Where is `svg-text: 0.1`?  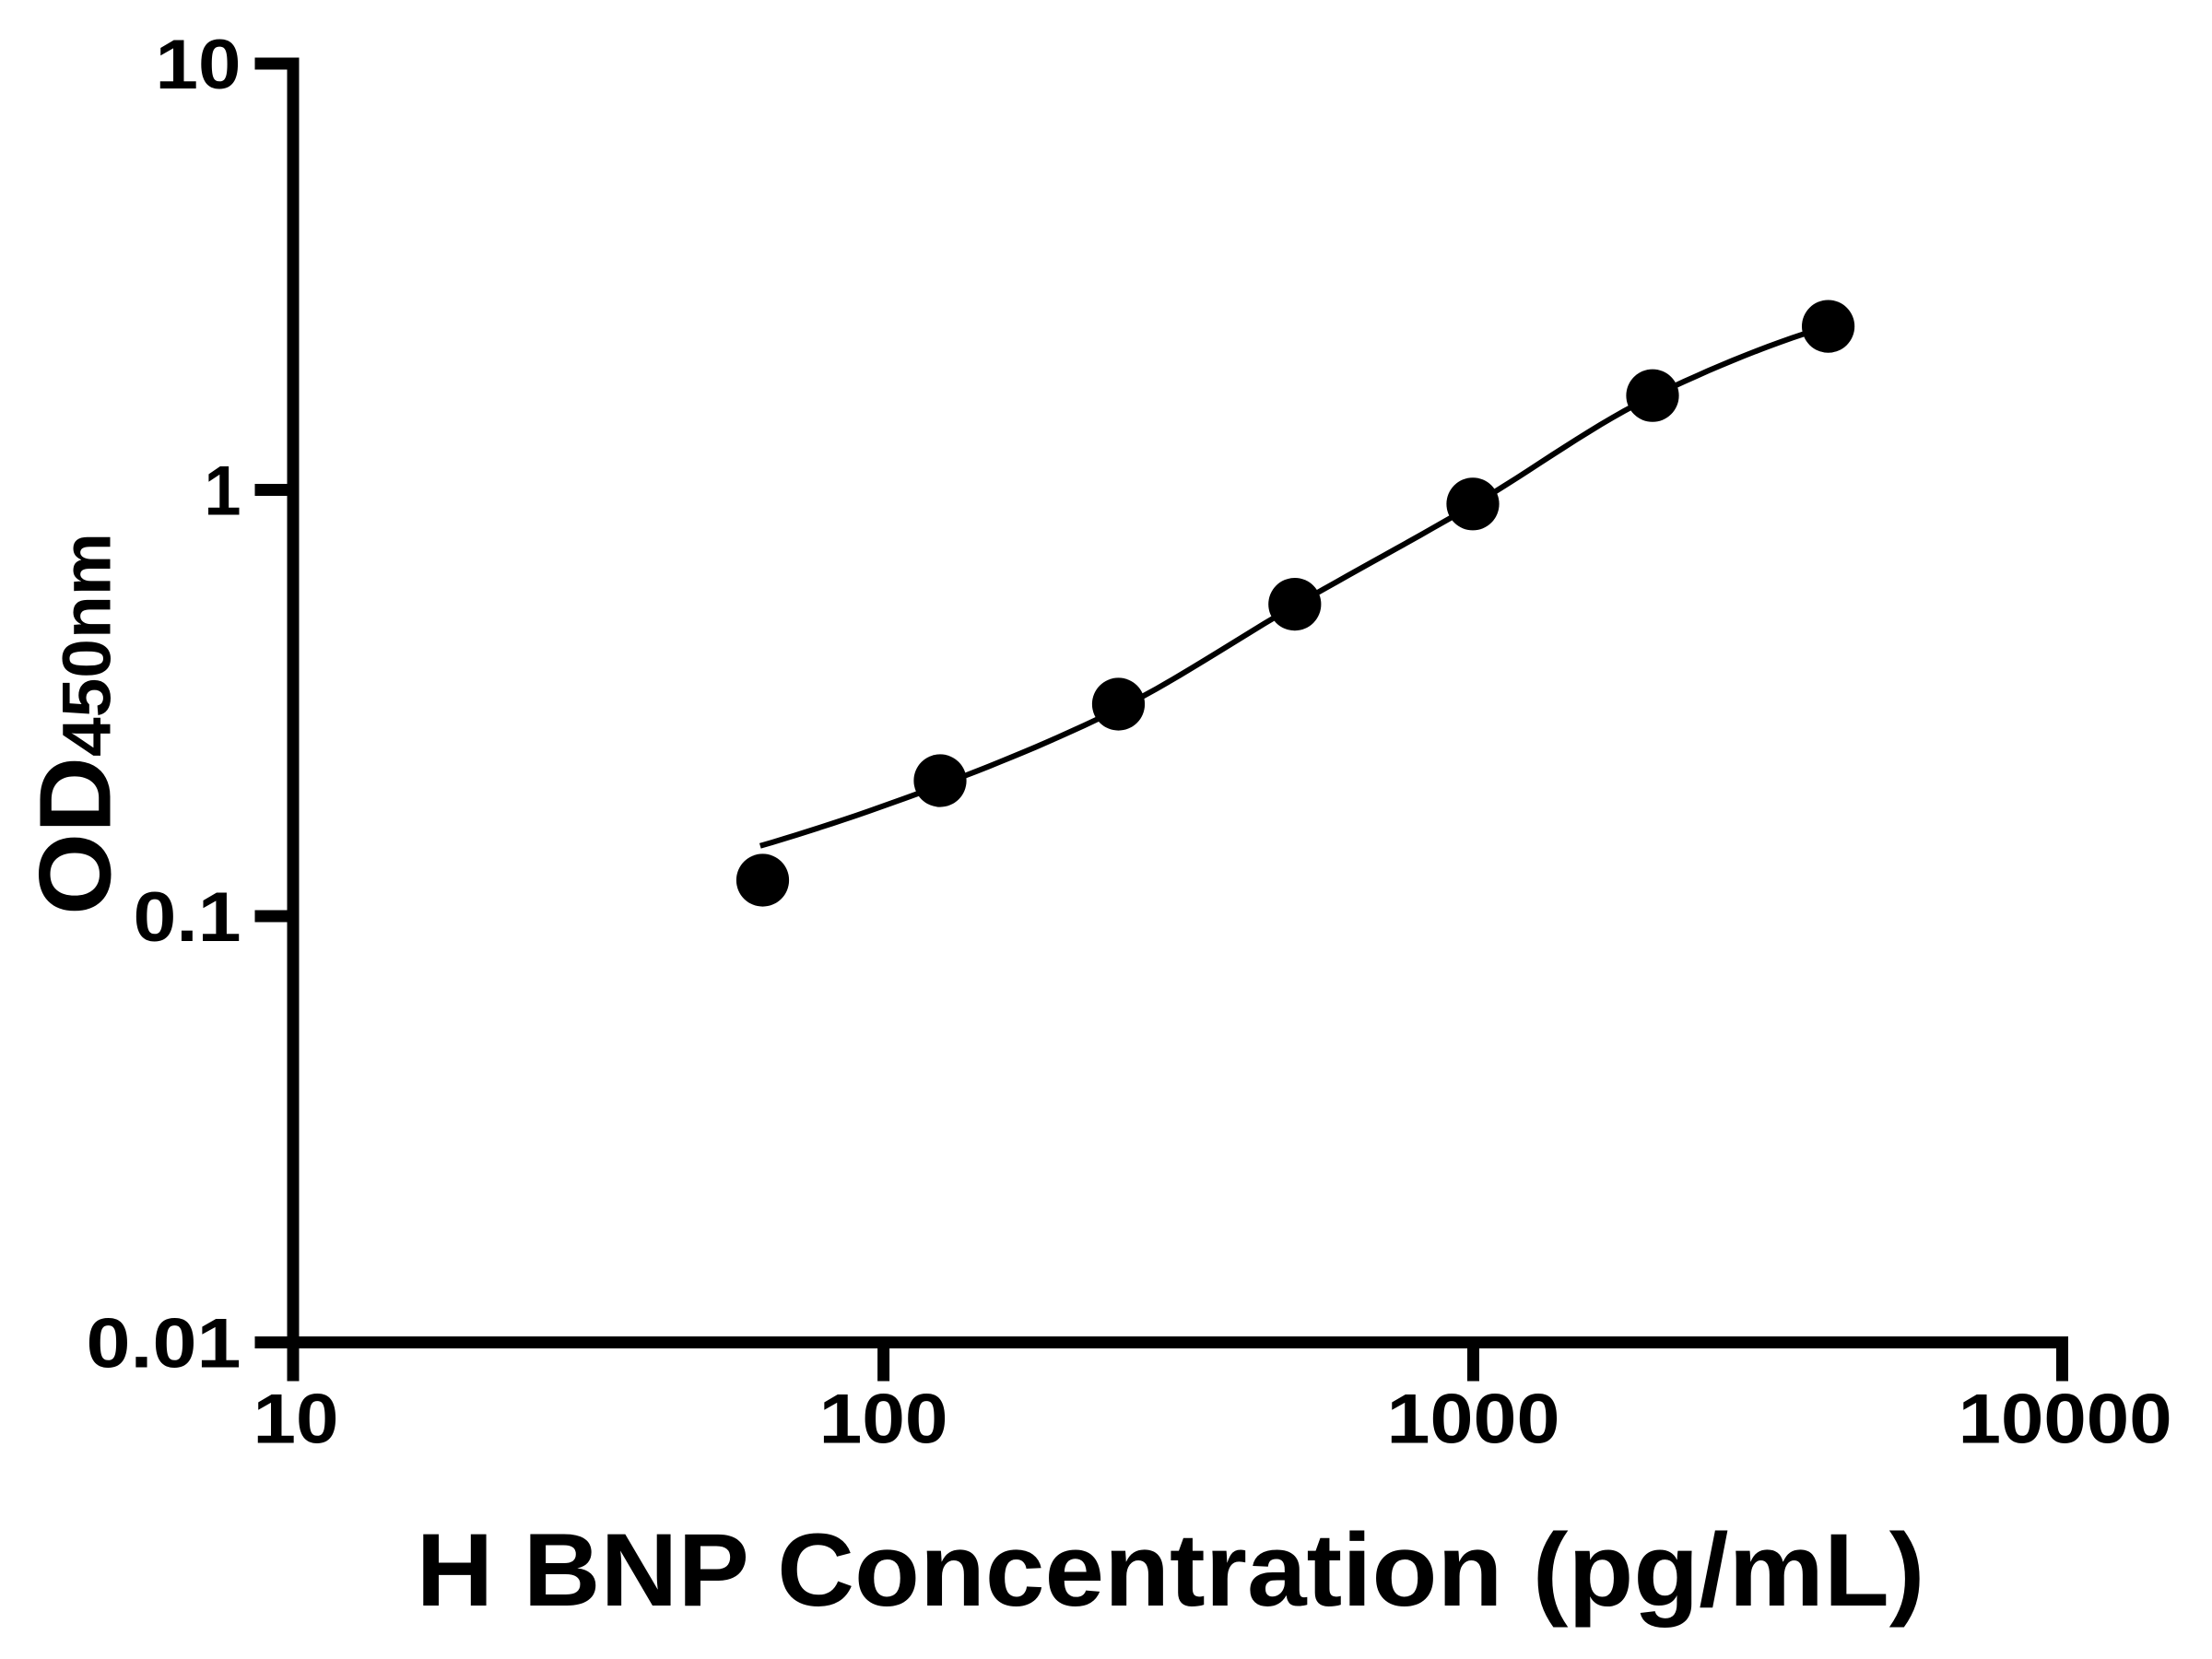 svg-text: 0.1 is located at coordinates (187, 917).